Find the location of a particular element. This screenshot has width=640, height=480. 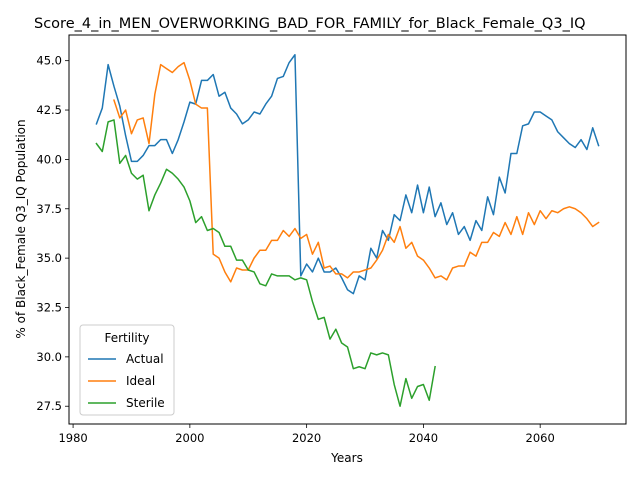

legend-title: Fertility is located at coordinates (126, 338).